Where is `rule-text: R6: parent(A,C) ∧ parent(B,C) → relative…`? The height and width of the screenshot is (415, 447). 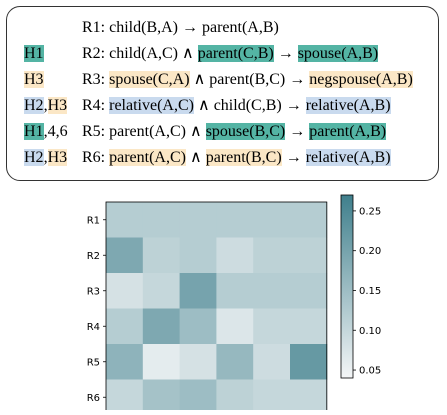
rule-text: R6: parent(A,C) ∧ parent(B,C) → relative… is located at coordinates (236, 158).